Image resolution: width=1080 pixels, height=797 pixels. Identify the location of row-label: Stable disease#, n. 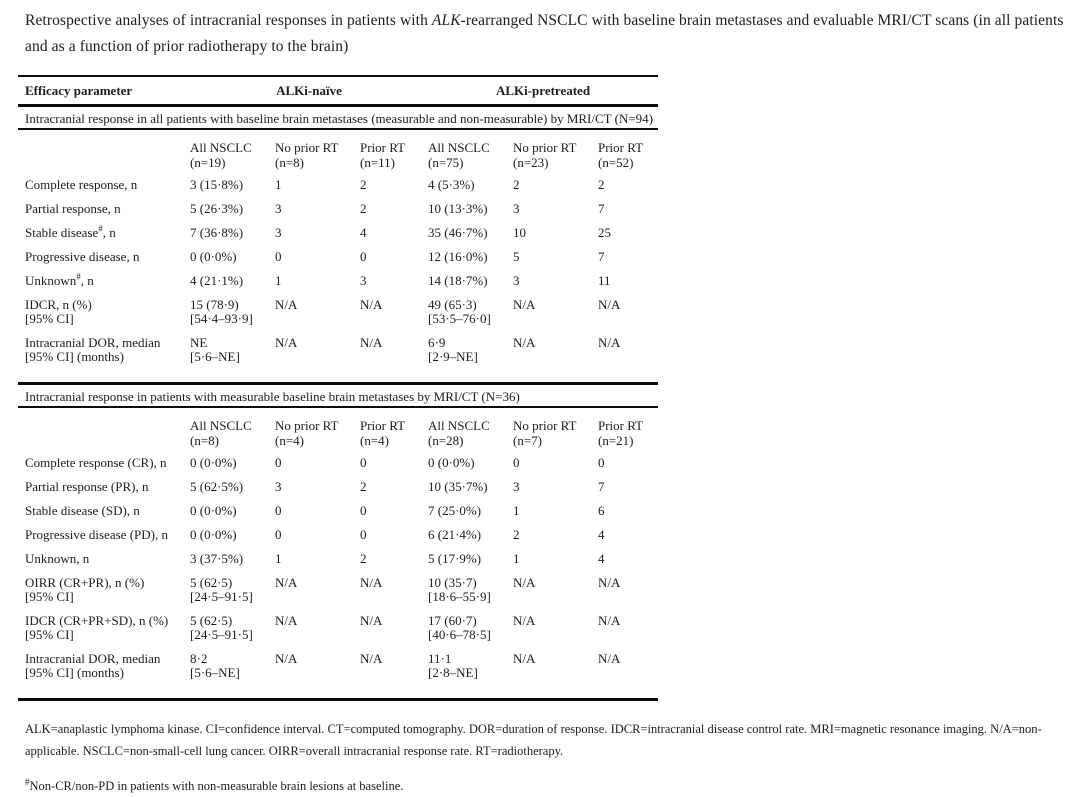
(70, 231).